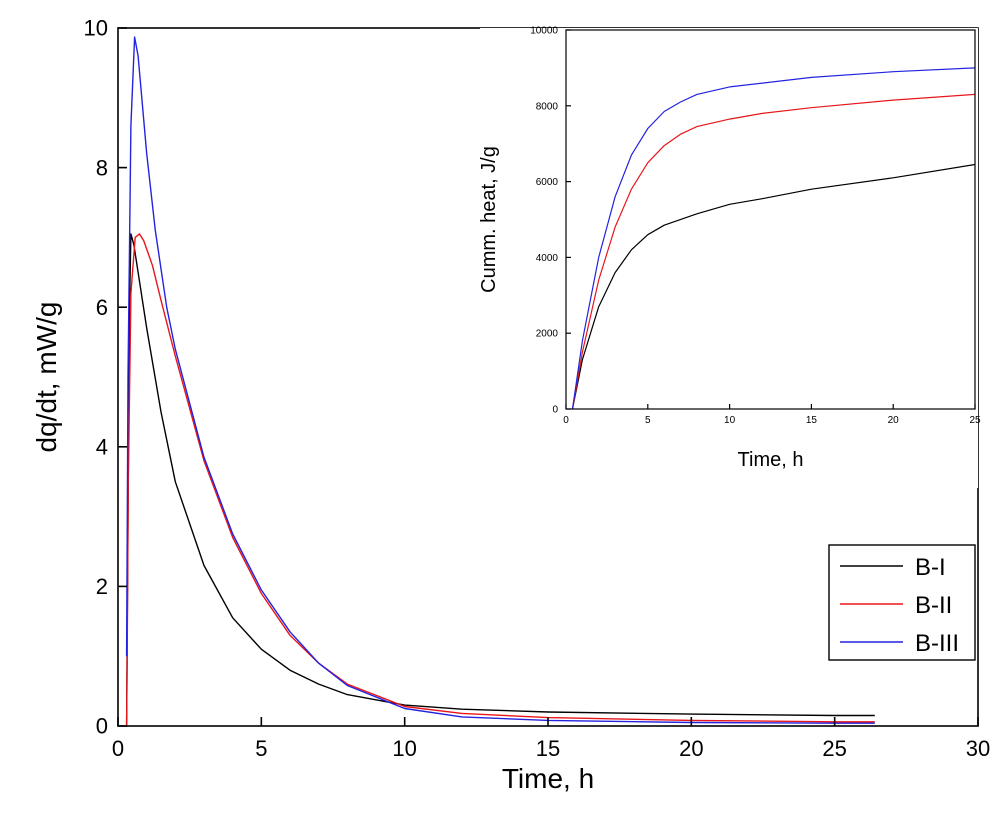 This screenshot has width=1003, height=828. What do you see at coordinates (547, 182) in the screenshot?
I see `y-tick-label: 6000` at bounding box center [547, 182].